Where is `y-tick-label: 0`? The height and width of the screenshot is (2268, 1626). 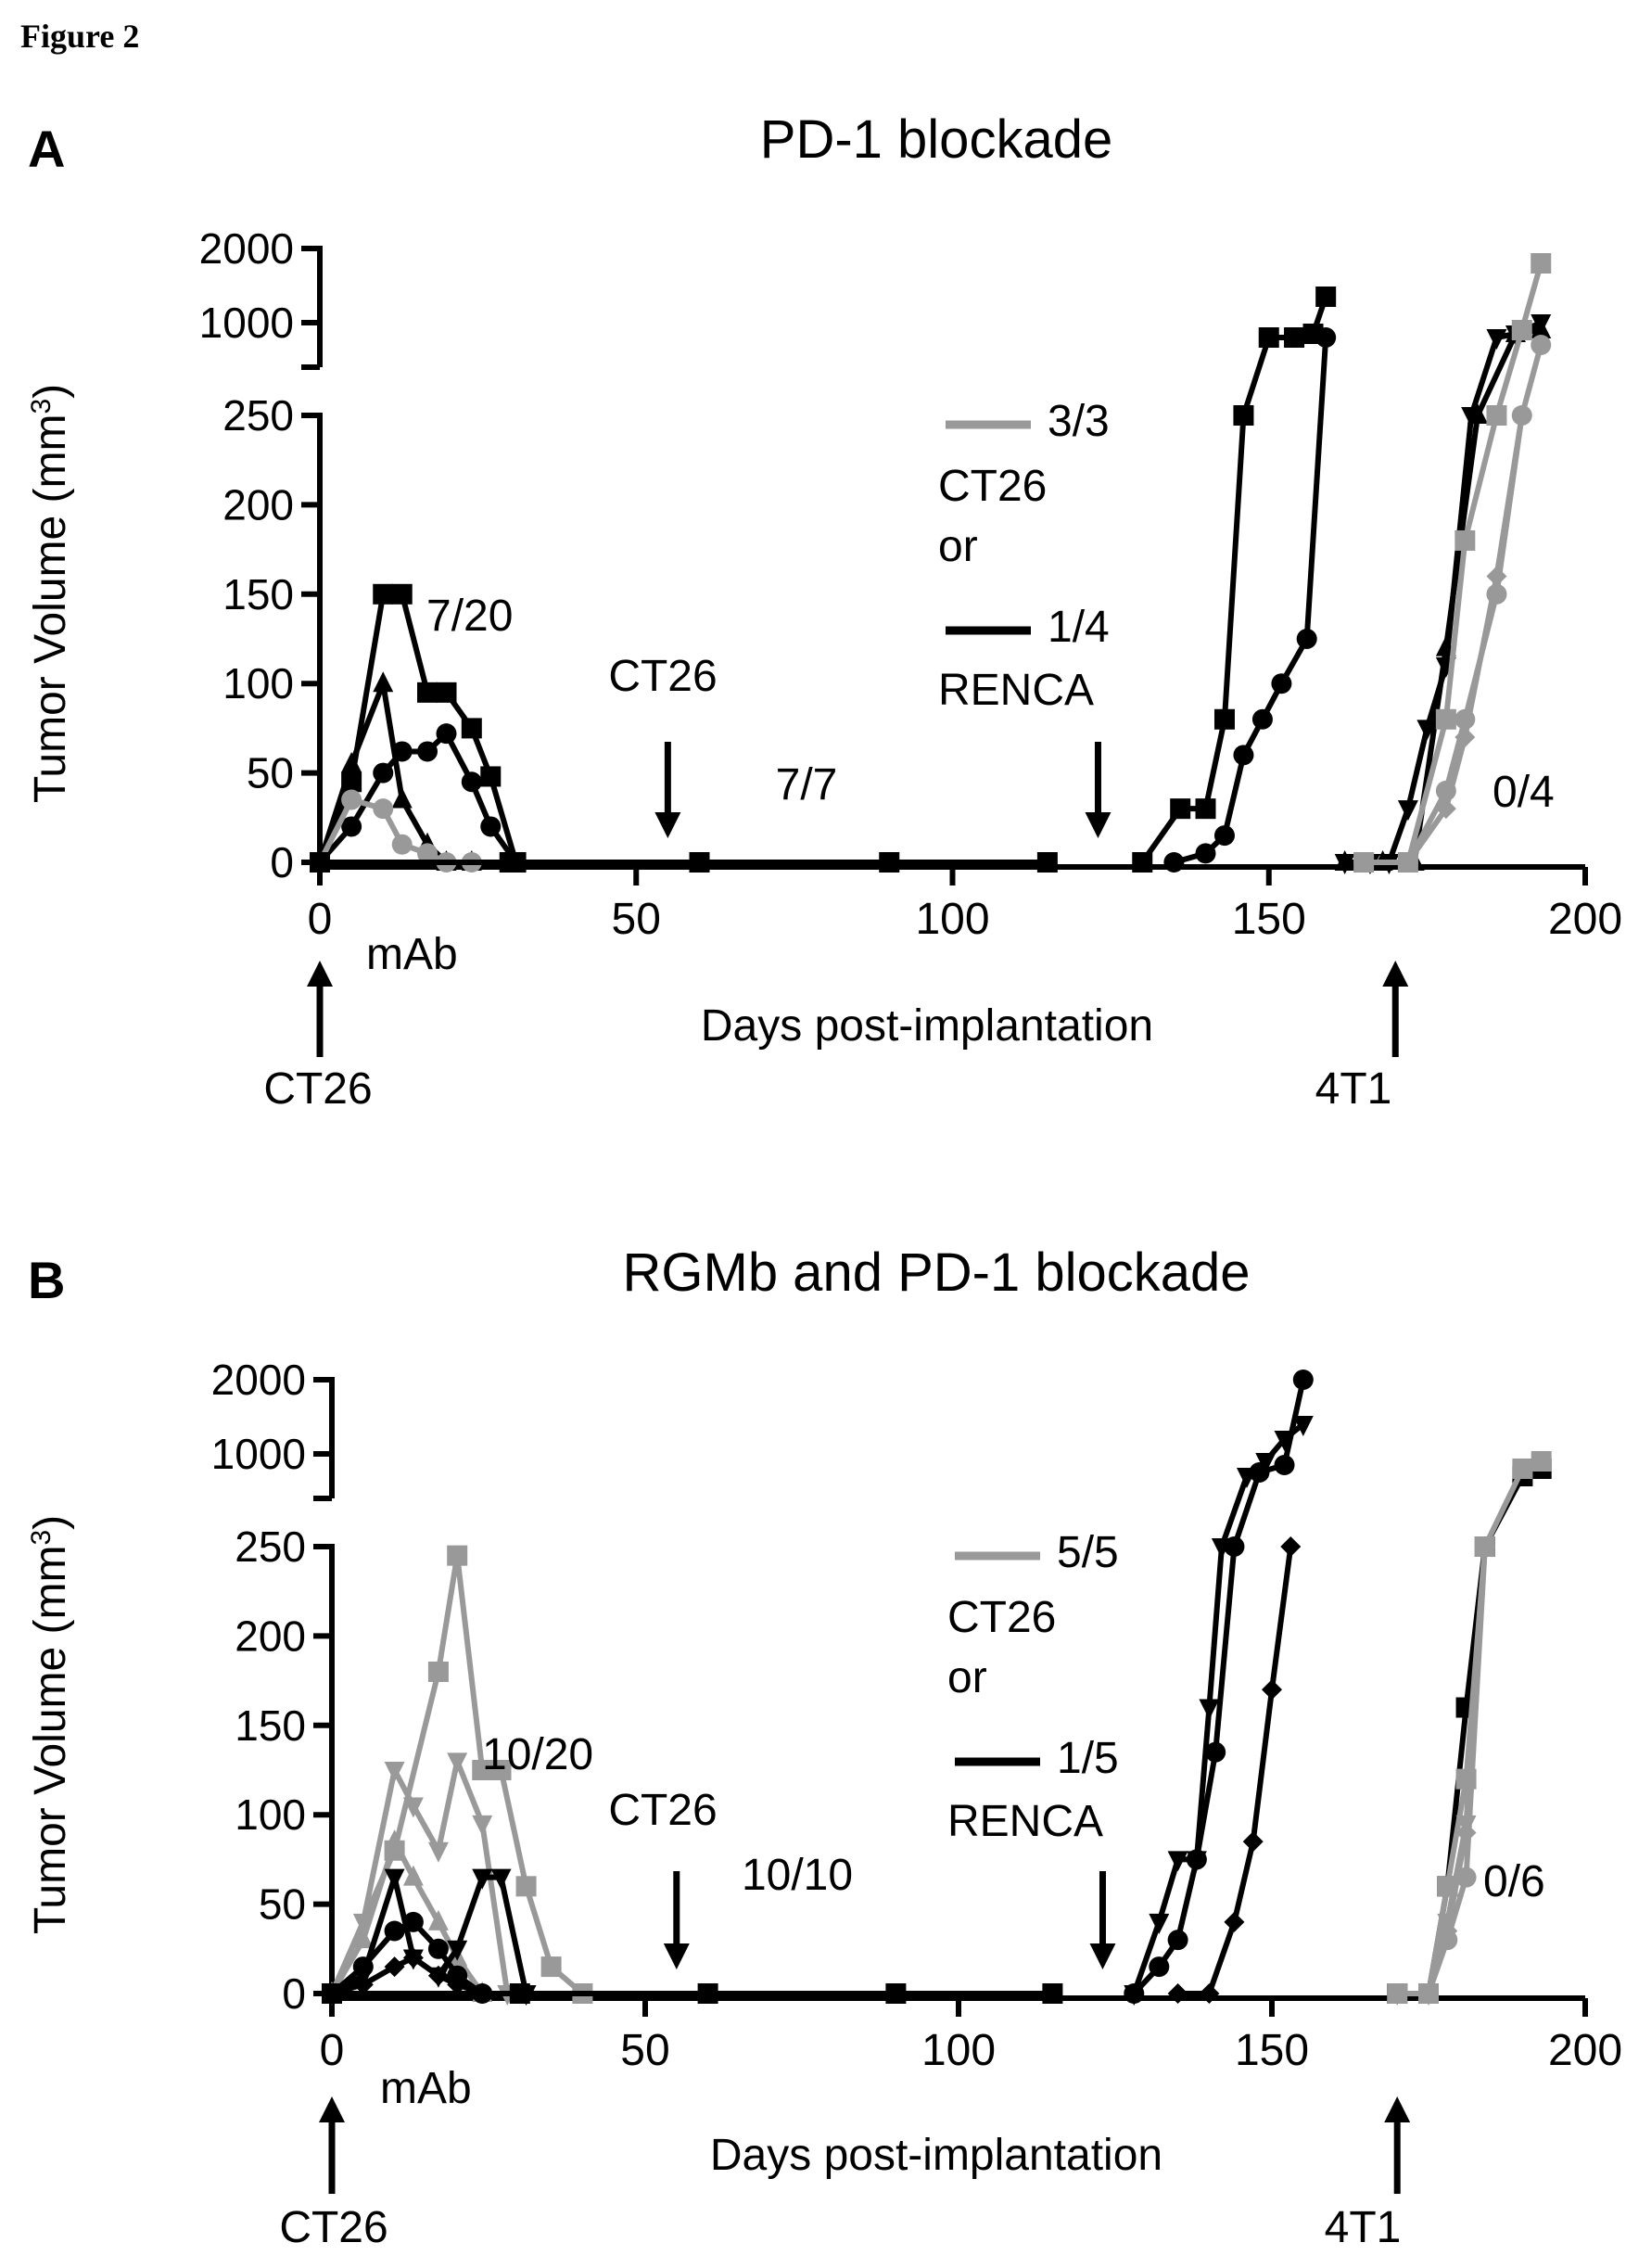 y-tick-label: 0 is located at coordinates (282, 862).